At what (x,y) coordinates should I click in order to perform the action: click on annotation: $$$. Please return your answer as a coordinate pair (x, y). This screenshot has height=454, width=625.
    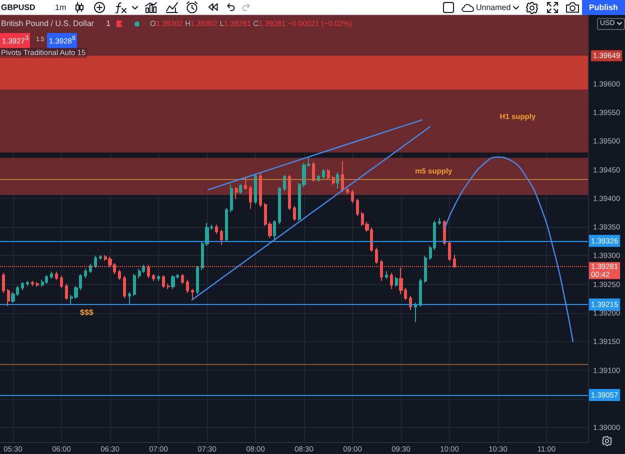
    Looking at the image, I should click on (87, 313).